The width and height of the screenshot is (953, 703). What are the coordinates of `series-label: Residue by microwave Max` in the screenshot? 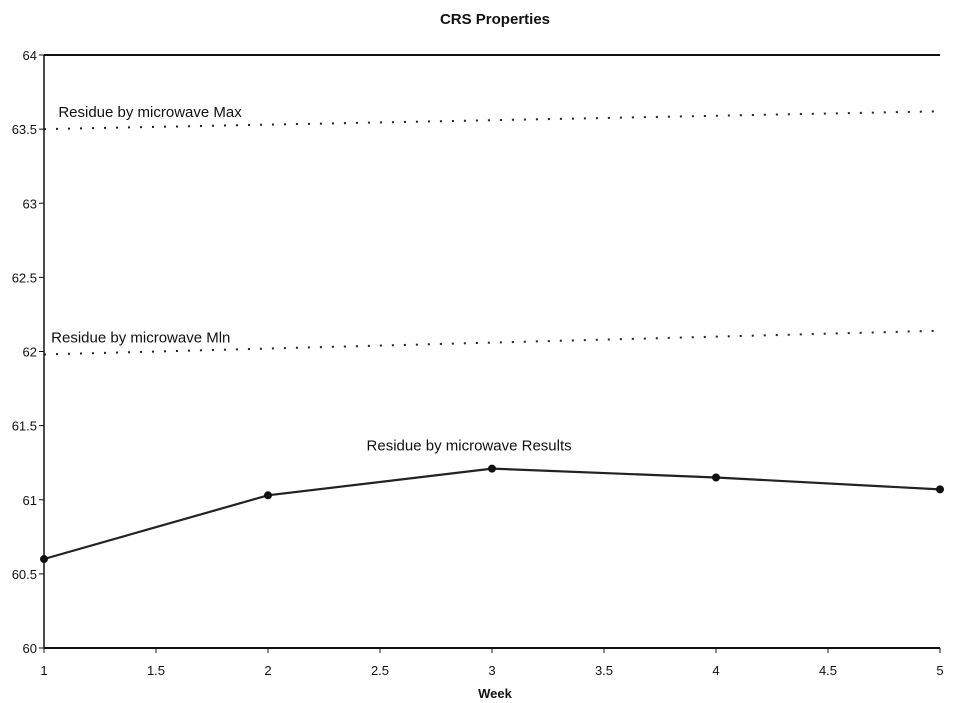 It's located at (150, 112).